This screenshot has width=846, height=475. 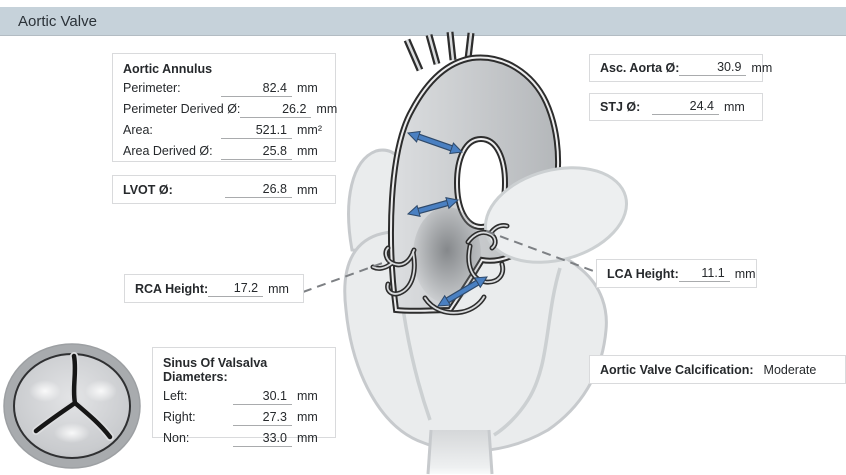 I want to click on lvot-unit: mm, so click(x=307, y=189).